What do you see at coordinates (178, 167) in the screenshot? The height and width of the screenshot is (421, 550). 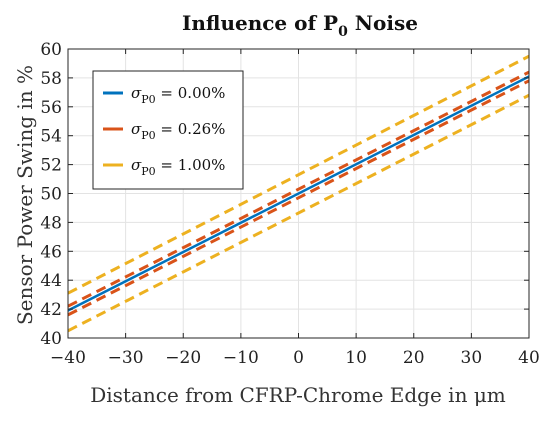 I see `legend-label: σP0 = 1.00%` at bounding box center [178, 167].